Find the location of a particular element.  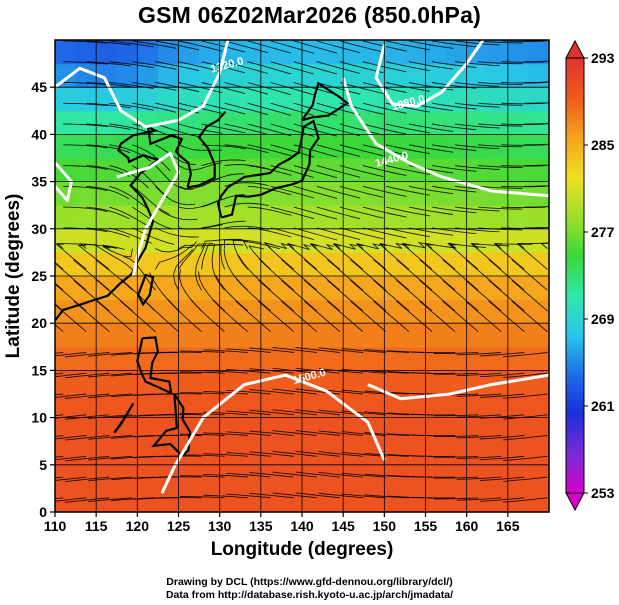

y-tick-label: 15 is located at coordinates (39, 370).